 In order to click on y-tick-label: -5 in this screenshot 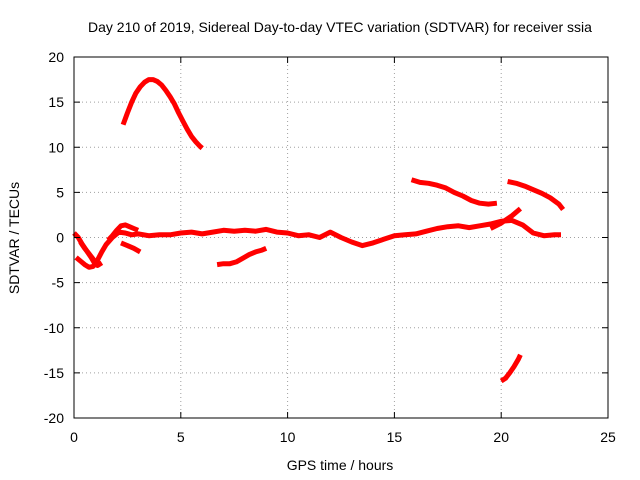, I will do `click(58, 283)`.